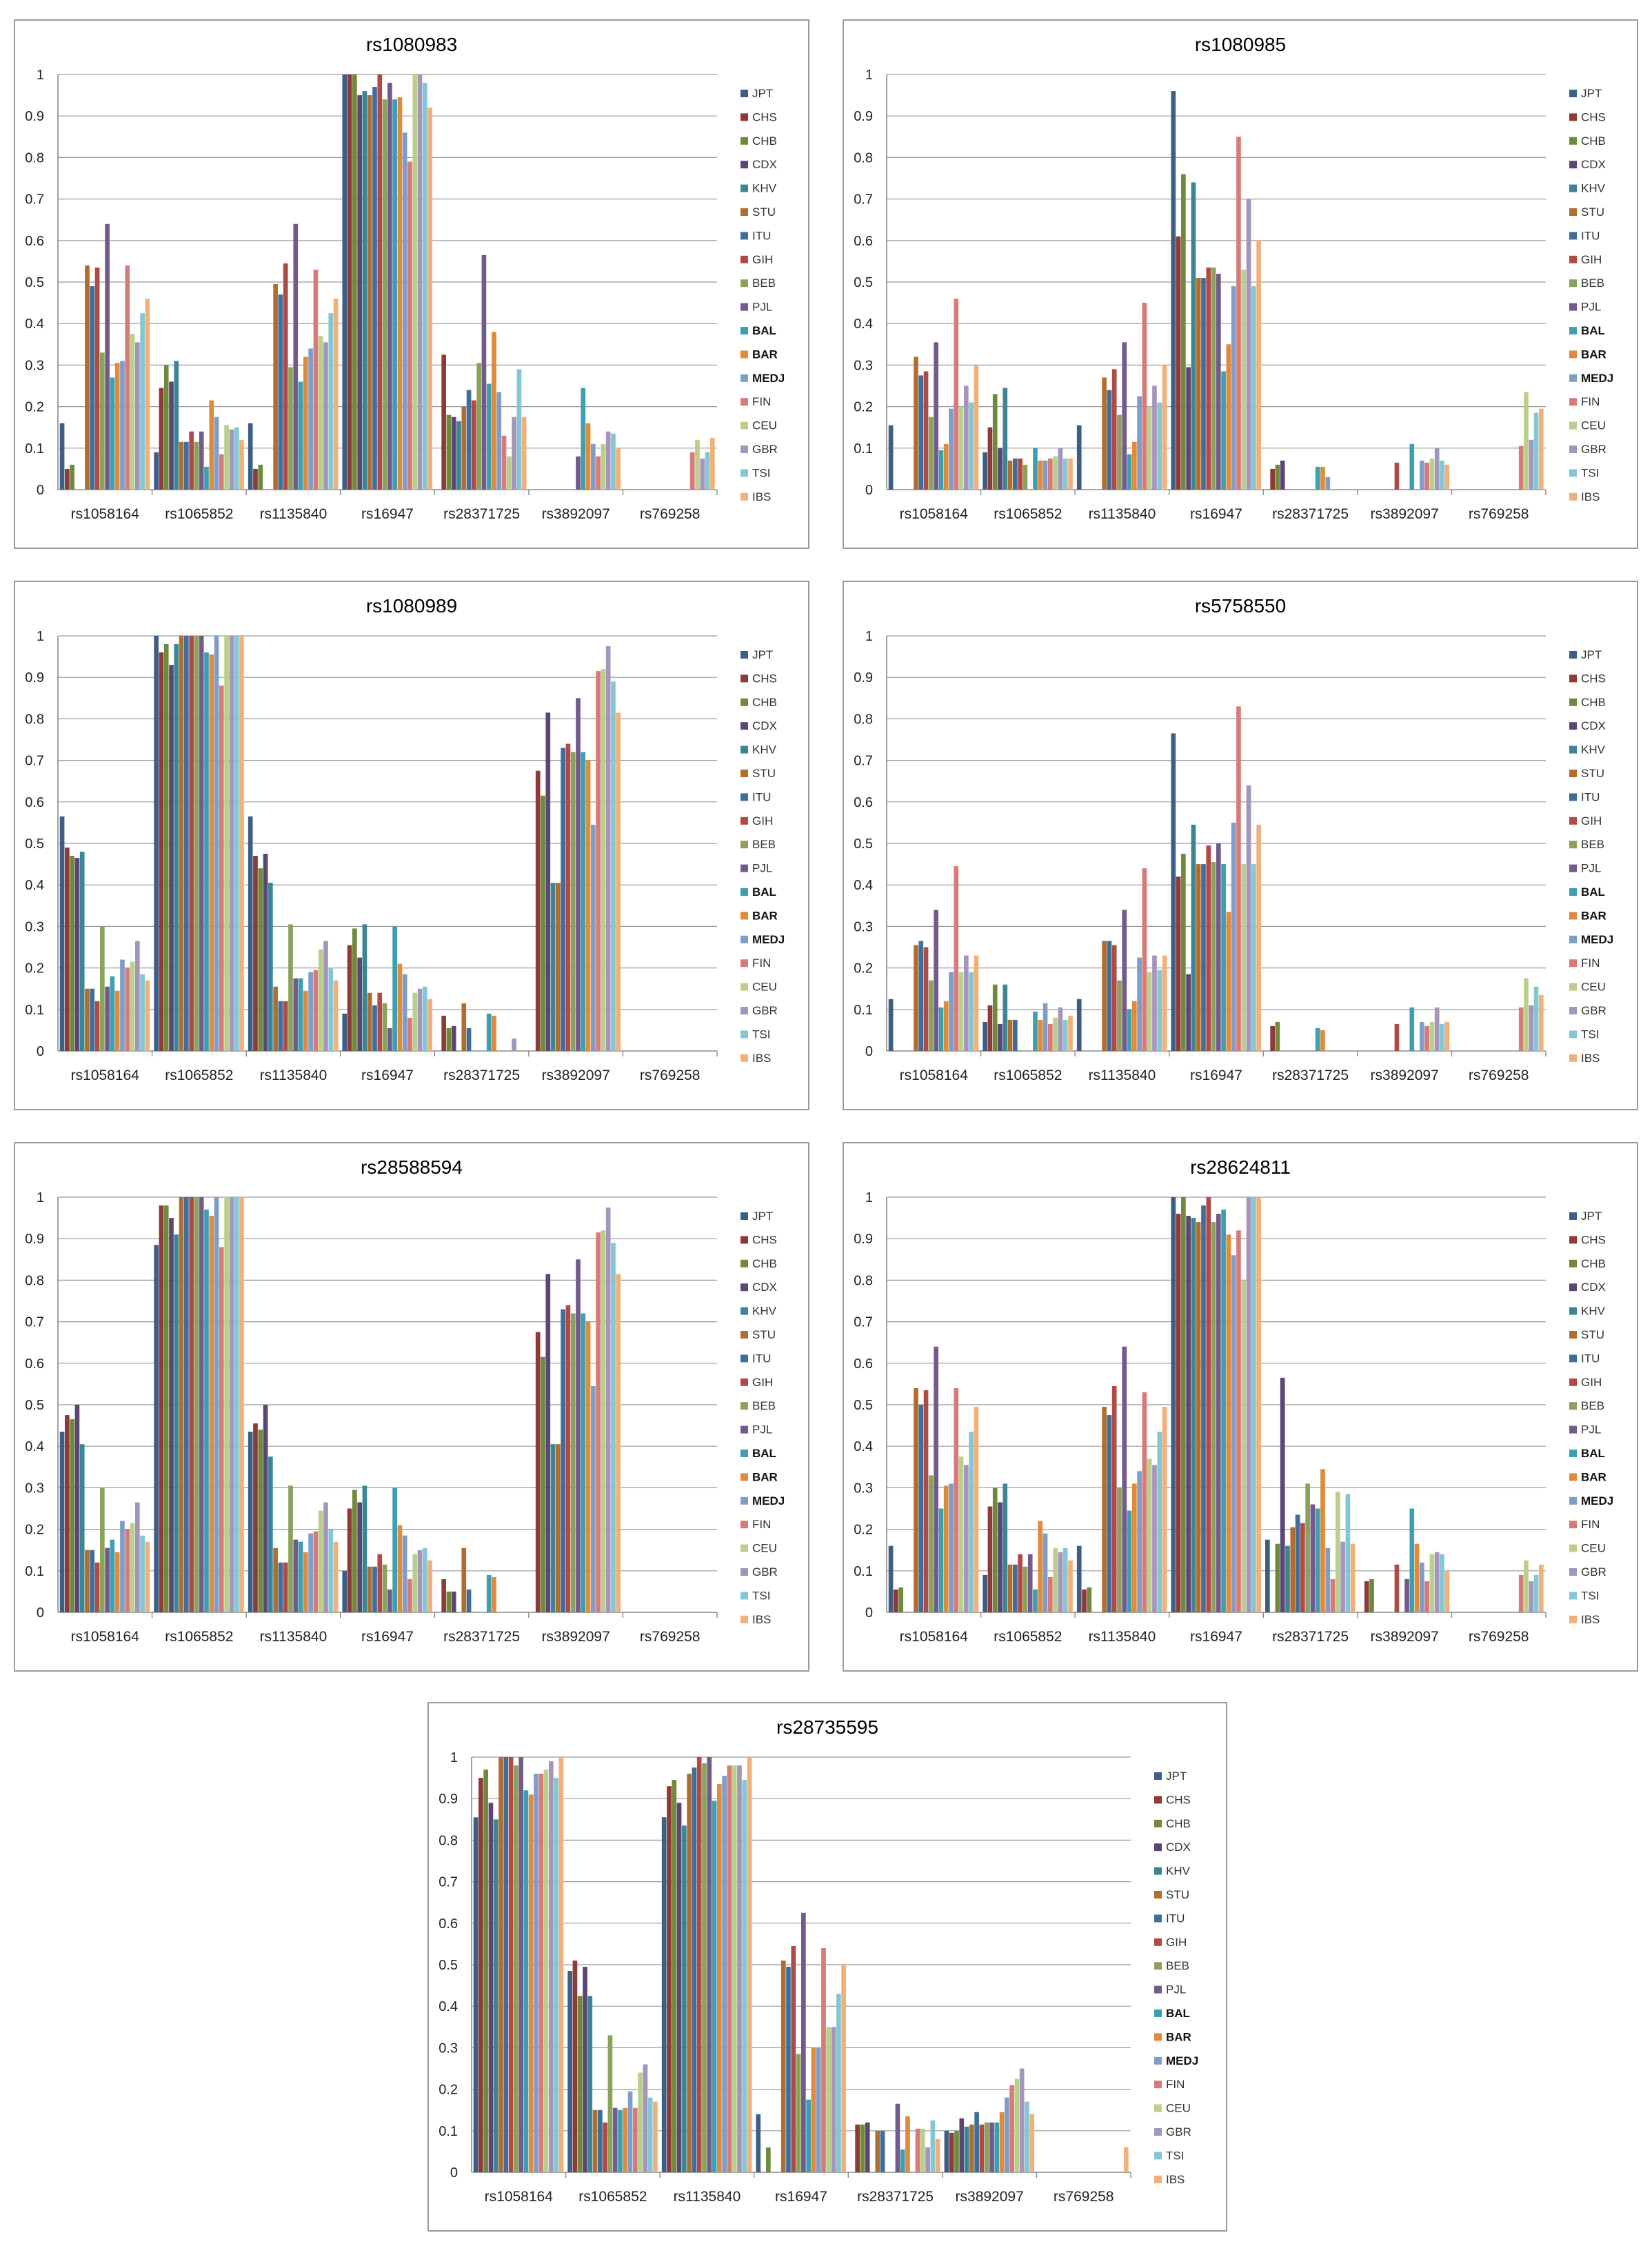 The image size is (1652, 2244). Describe the element at coordinates (1175, 2179) in the screenshot. I see `legend-label: IBS` at that location.